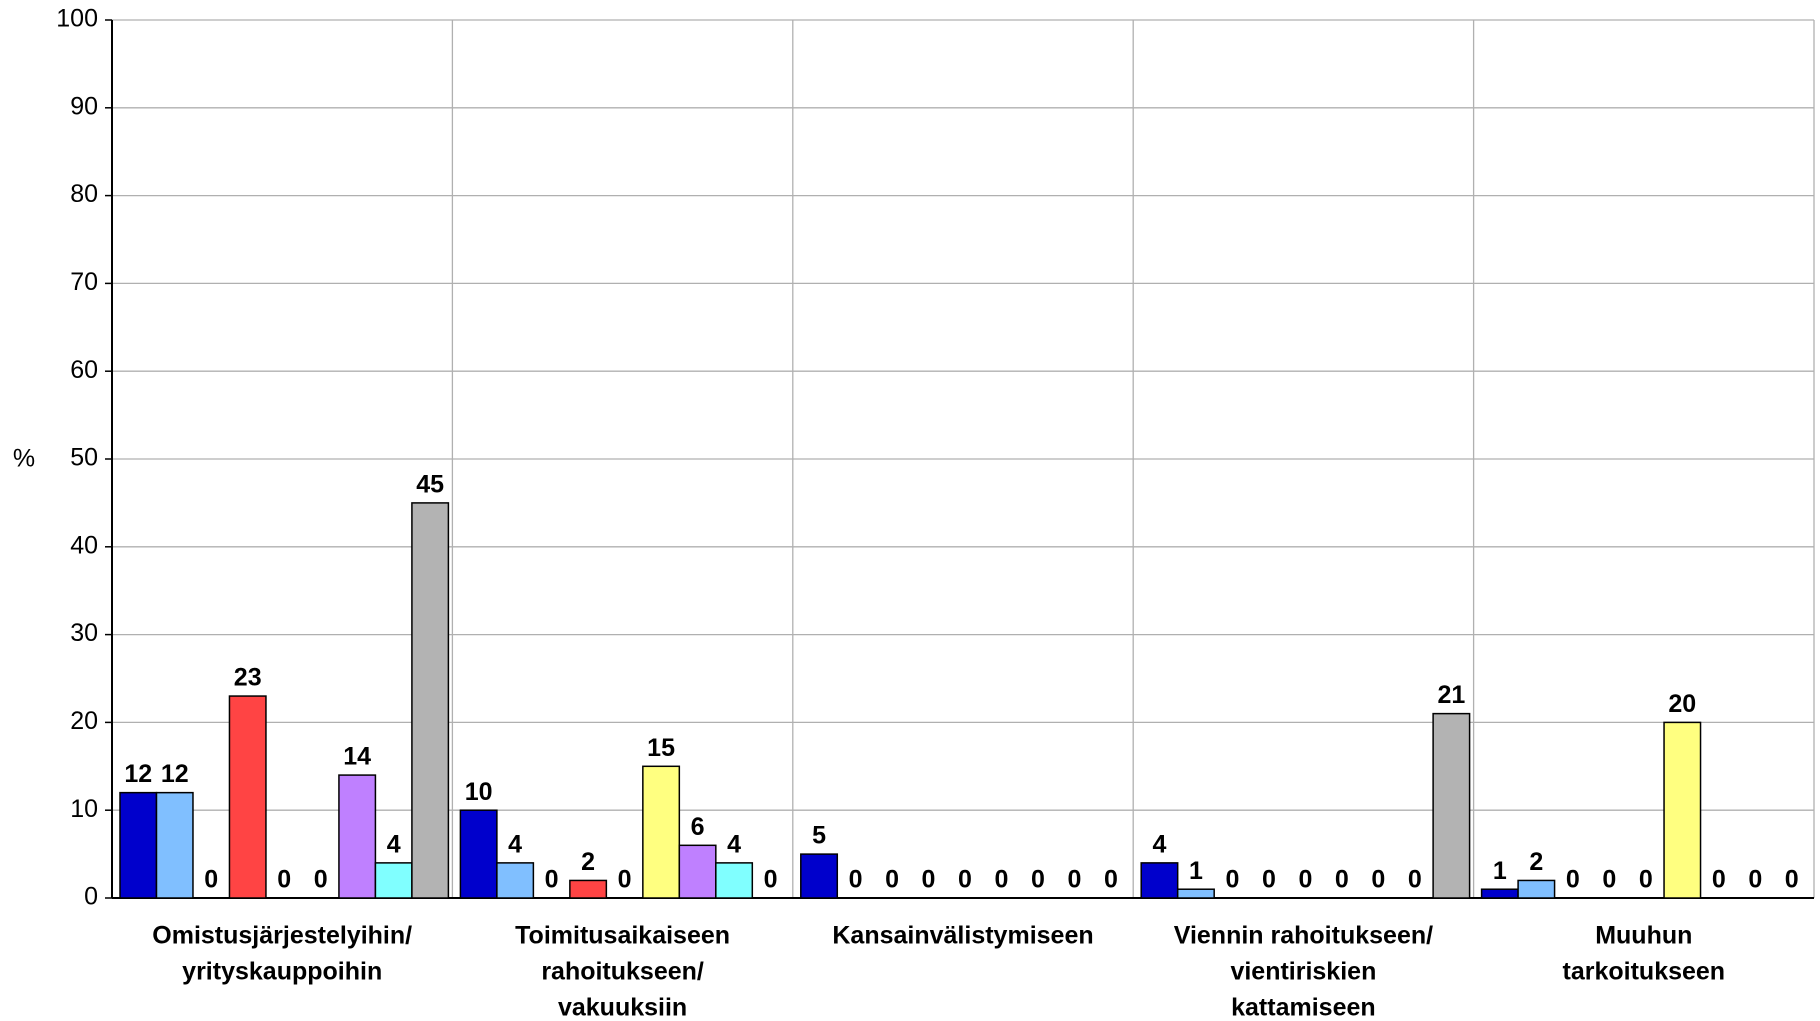 This screenshot has height=1021, width=1820. What do you see at coordinates (1451, 695) in the screenshot?
I see `value-label: 21` at bounding box center [1451, 695].